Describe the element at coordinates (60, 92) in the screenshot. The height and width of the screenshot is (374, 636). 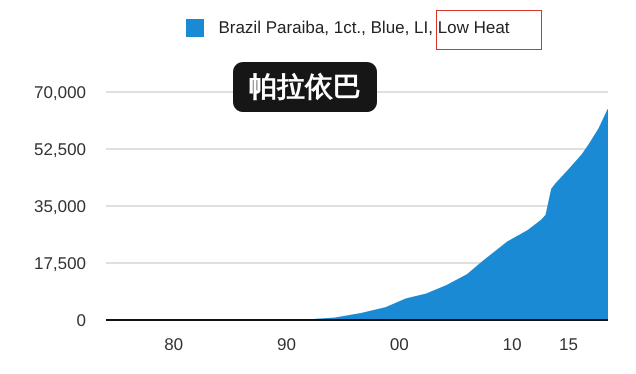
I see `y-tick-label: 70,000` at that location.